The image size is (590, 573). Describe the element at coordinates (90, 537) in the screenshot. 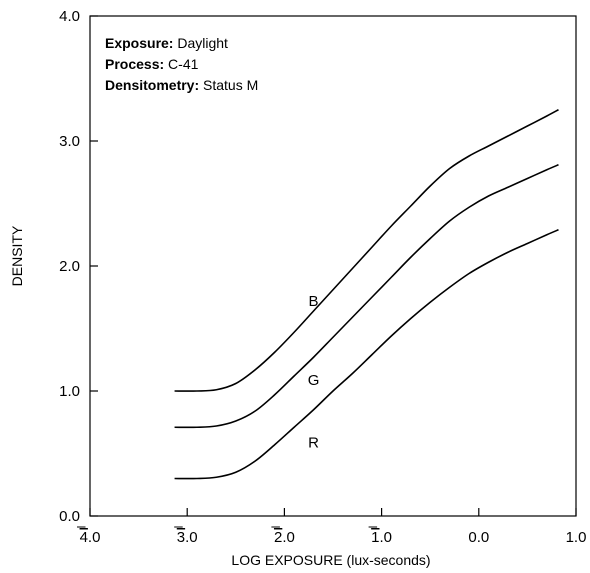

I see `x-tick-label: 4.0` at that location.